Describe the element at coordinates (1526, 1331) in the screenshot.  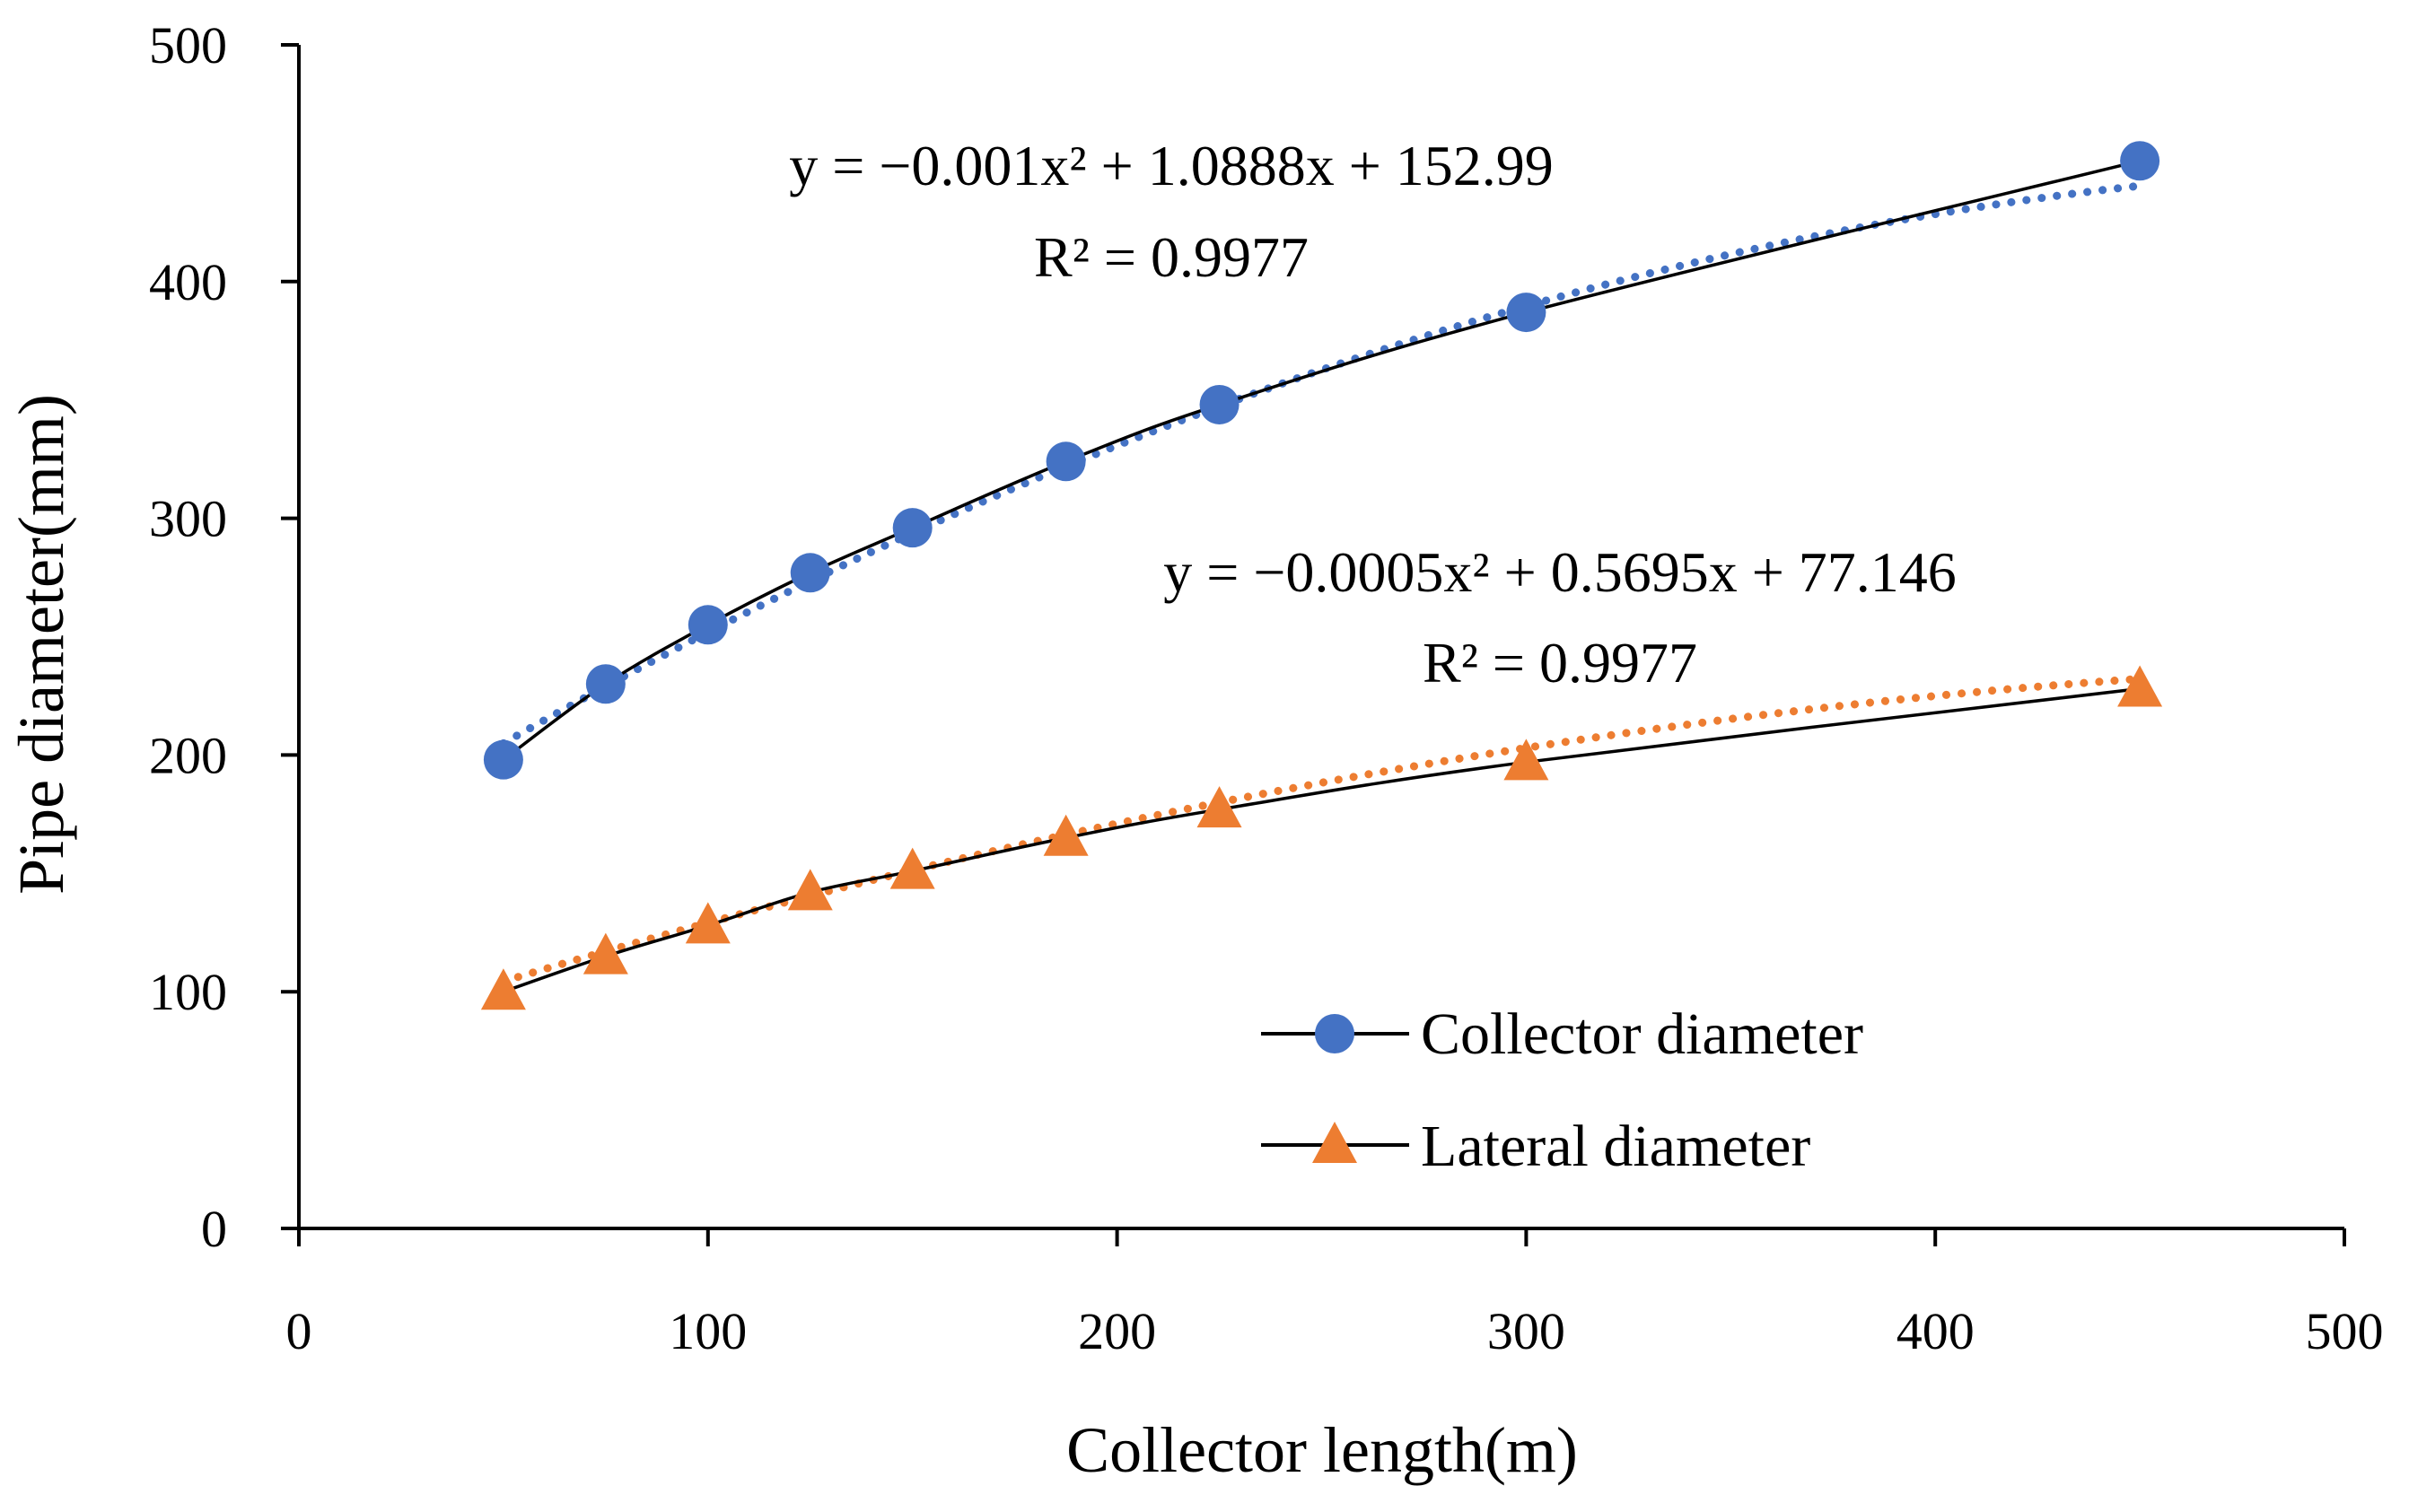
I see `x-tick-label: 300` at that location.